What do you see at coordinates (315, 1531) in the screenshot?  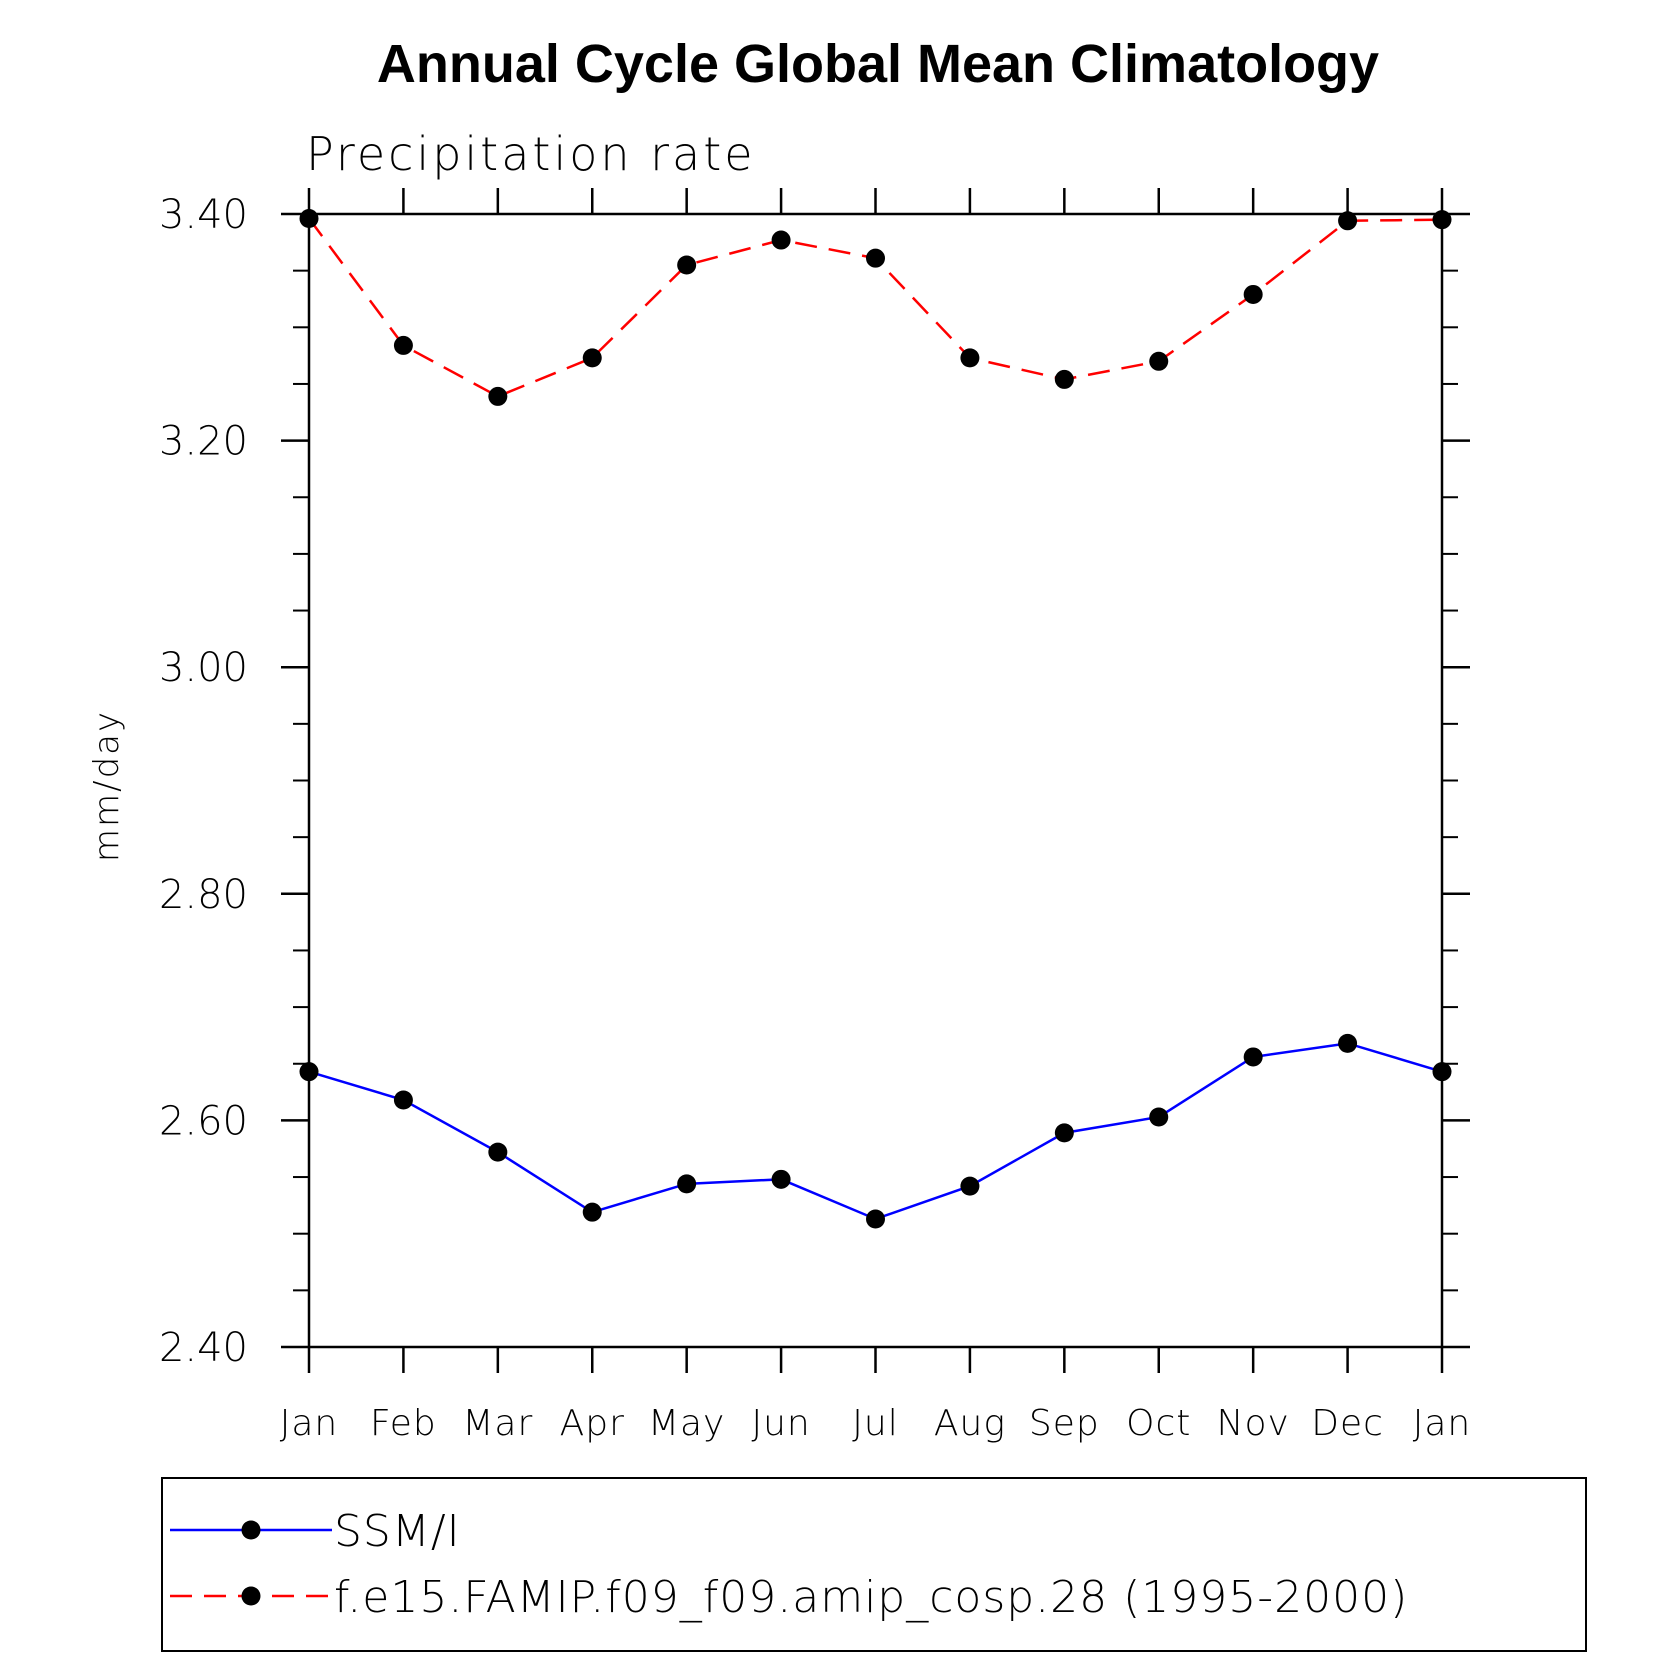 I see `legend-entry: SSM/I` at bounding box center [315, 1531].